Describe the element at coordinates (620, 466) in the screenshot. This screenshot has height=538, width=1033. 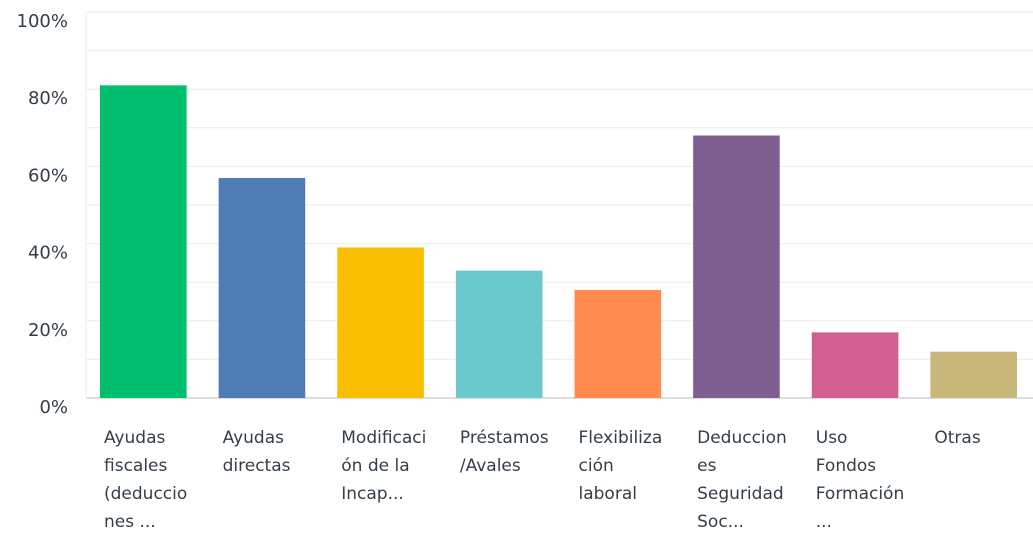
I see `x-tick-label: Flexibilización laboral` at that location.